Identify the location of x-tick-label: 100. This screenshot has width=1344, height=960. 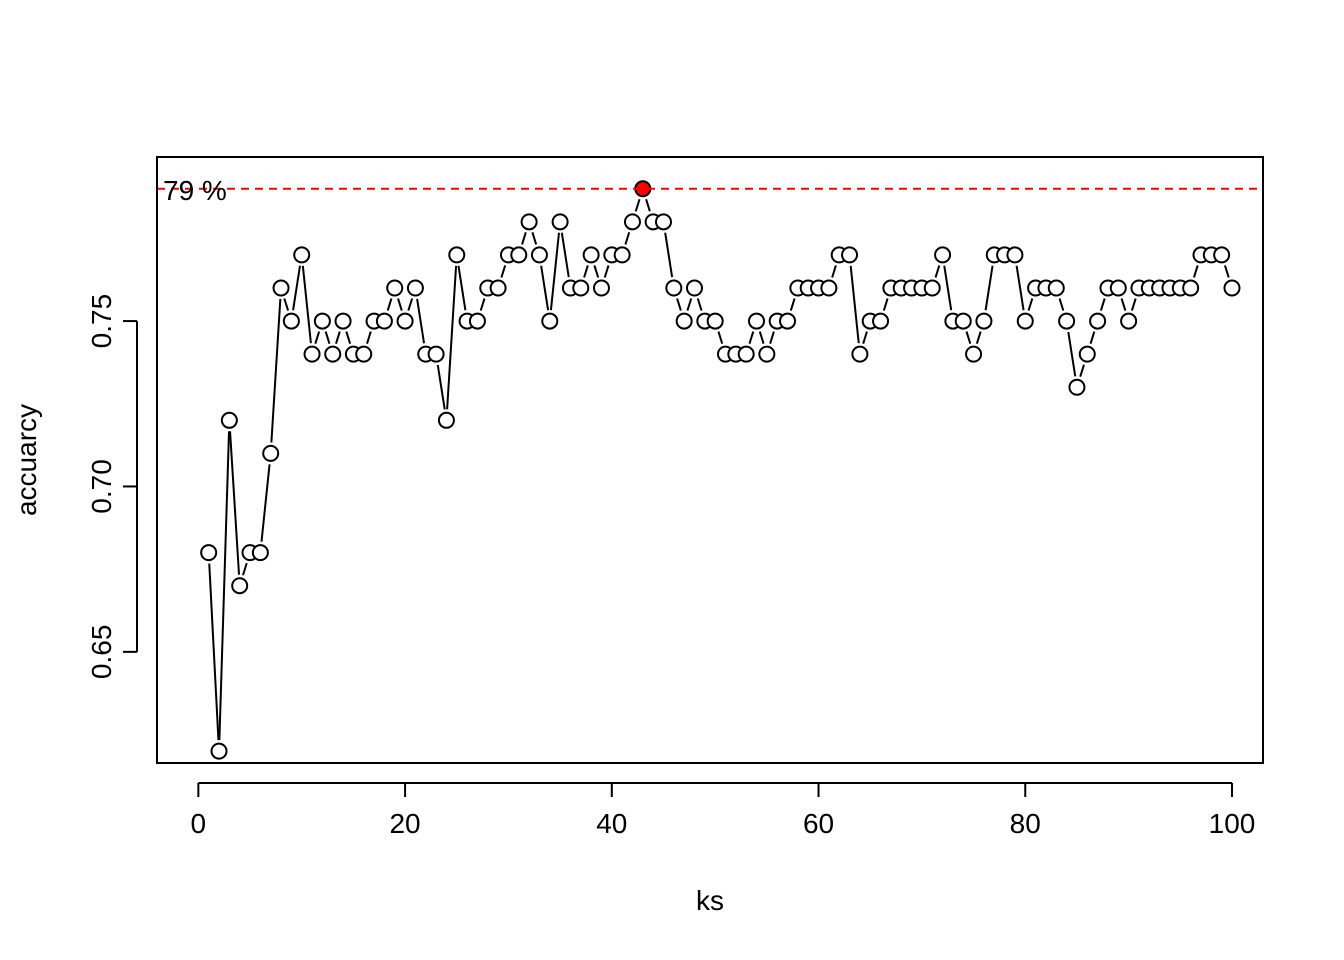
(1232, 823).